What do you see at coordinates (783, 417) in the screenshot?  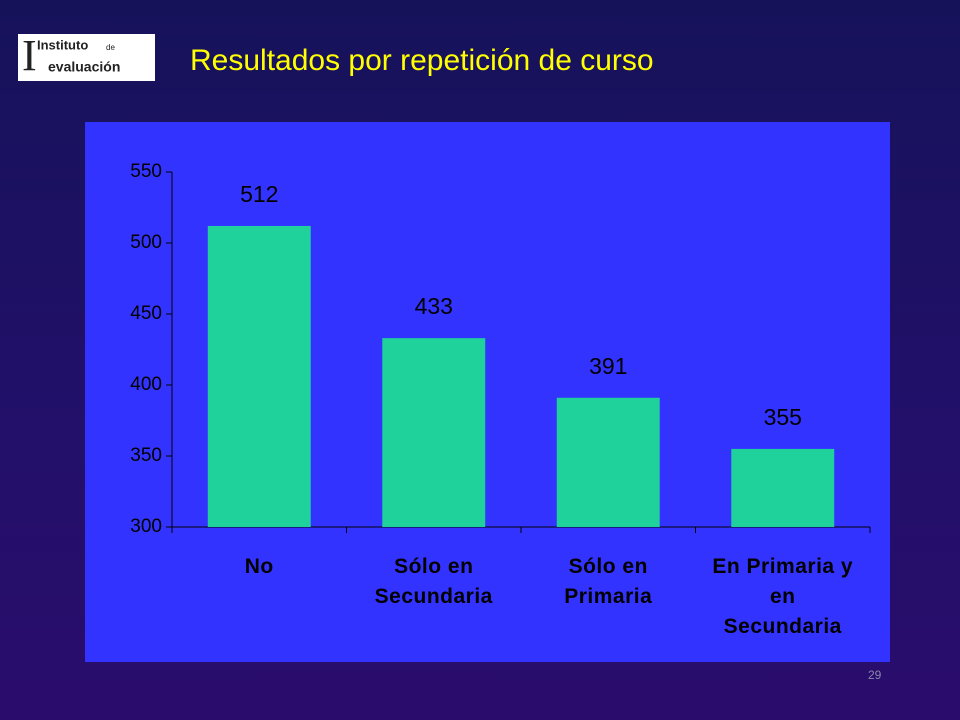 I see `value-label: 355` at bounding box center [783, 417].